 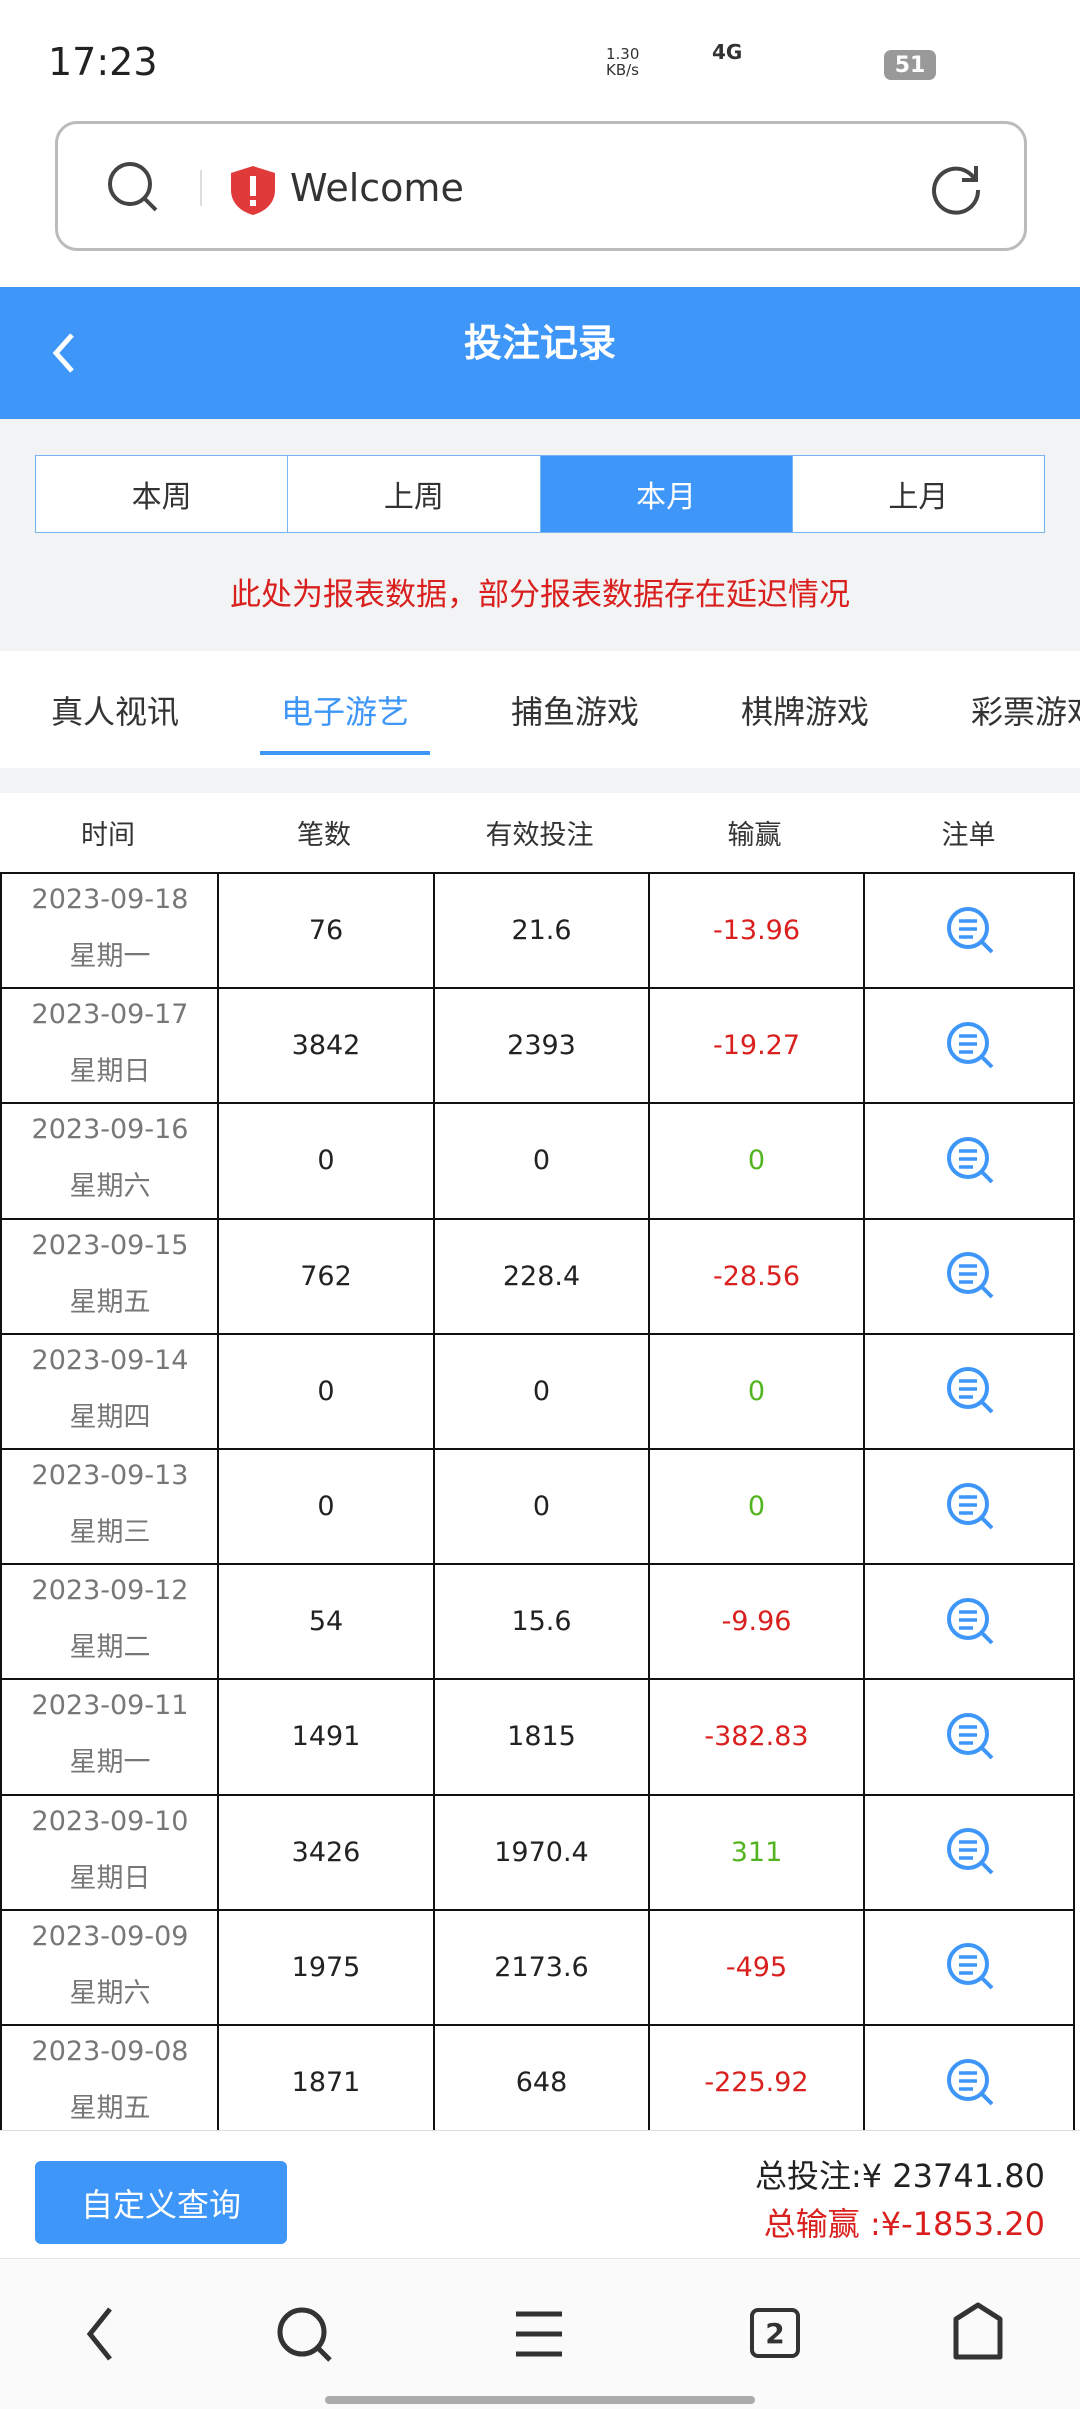 I want to click on bet-count: 762, so click(x=326, y=1276).